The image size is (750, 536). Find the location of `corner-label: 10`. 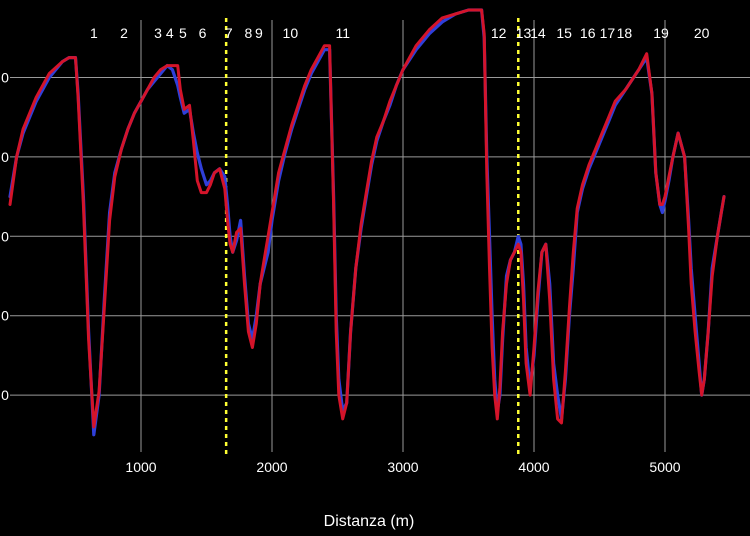

corner-label: 10 is located at coordinates (291, 33).